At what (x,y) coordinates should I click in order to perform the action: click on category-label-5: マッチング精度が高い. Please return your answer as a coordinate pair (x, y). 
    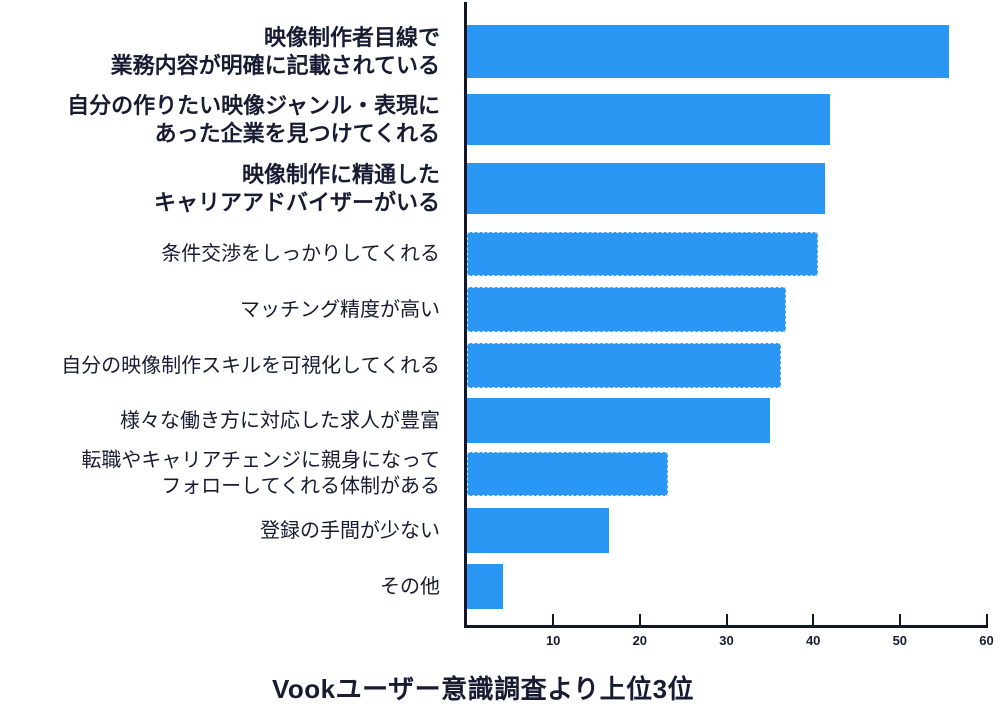
    Looking at the image, I should click on (340, 309).